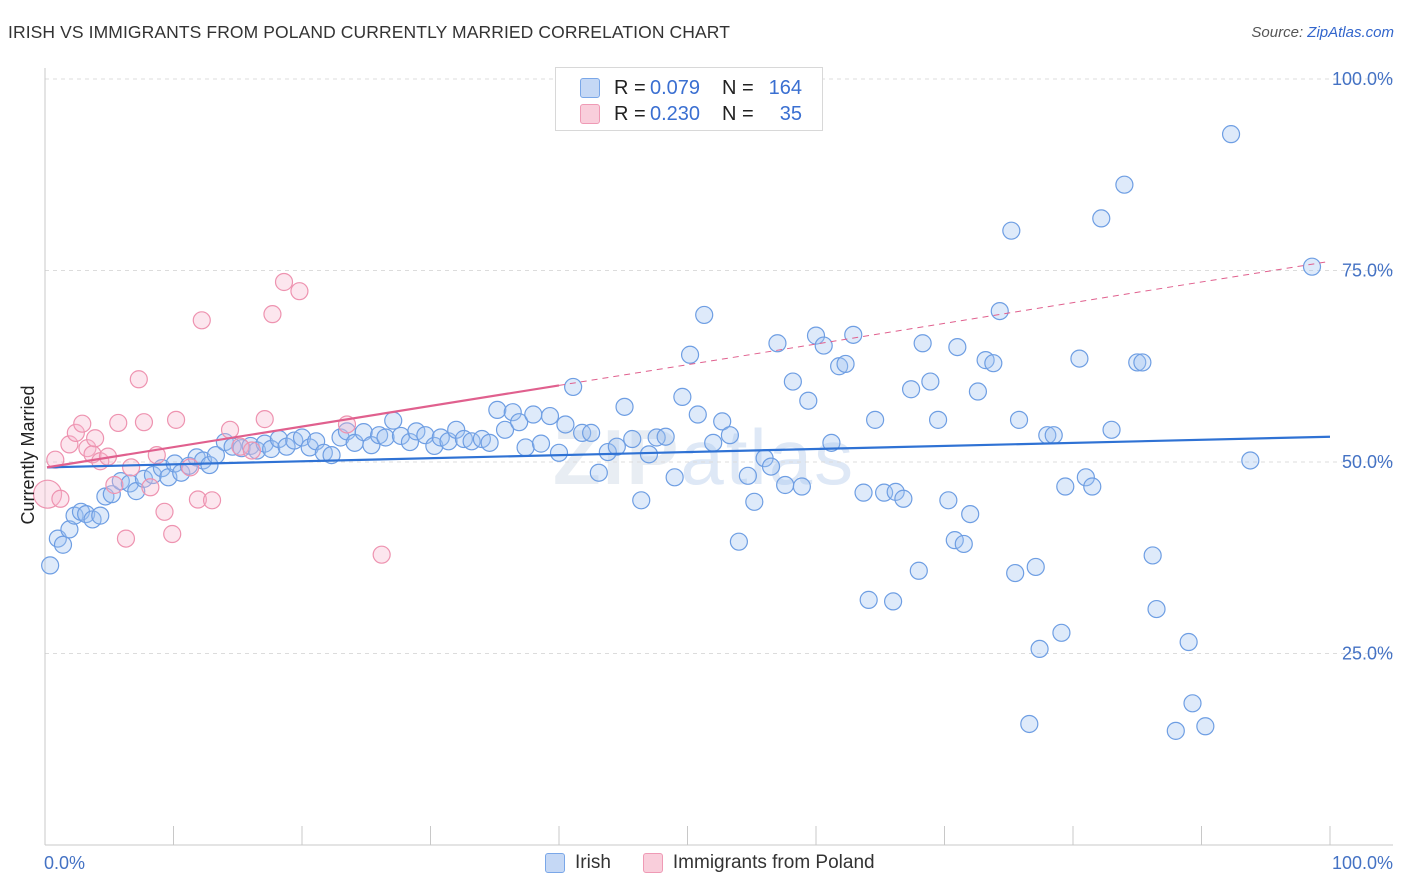 The width and height of the screenshot is (1406, 892). I want to click on legend-poland-label: Immigrants from Poland, so click(773, 862).